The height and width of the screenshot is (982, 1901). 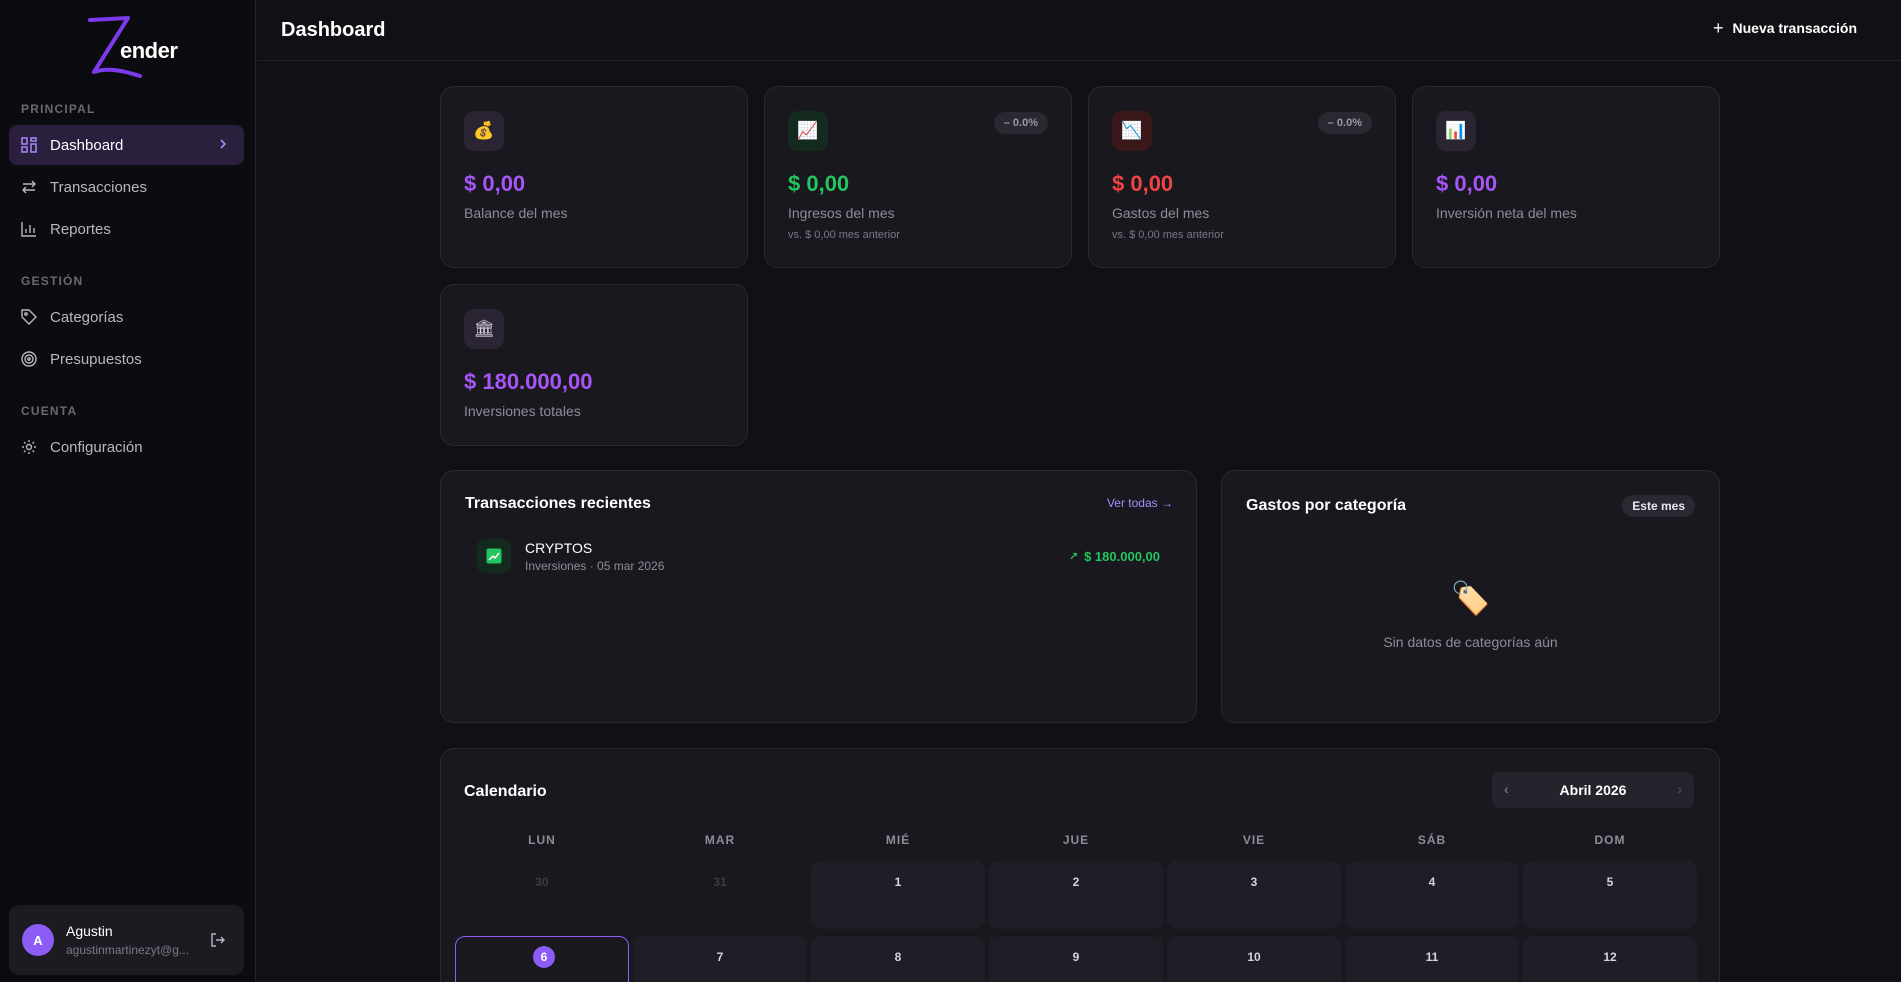 I want to click on stat-label: Ingresos del mes, so click(x=841, y=213).